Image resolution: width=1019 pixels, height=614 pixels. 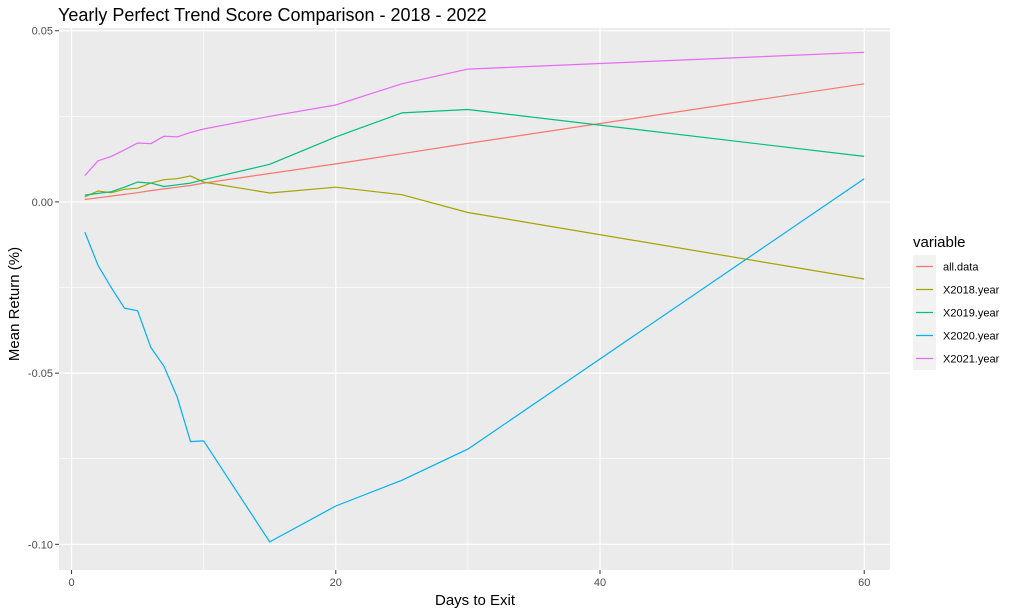 I want to click on series-line-x2018-year, so click(x=474, y=227).